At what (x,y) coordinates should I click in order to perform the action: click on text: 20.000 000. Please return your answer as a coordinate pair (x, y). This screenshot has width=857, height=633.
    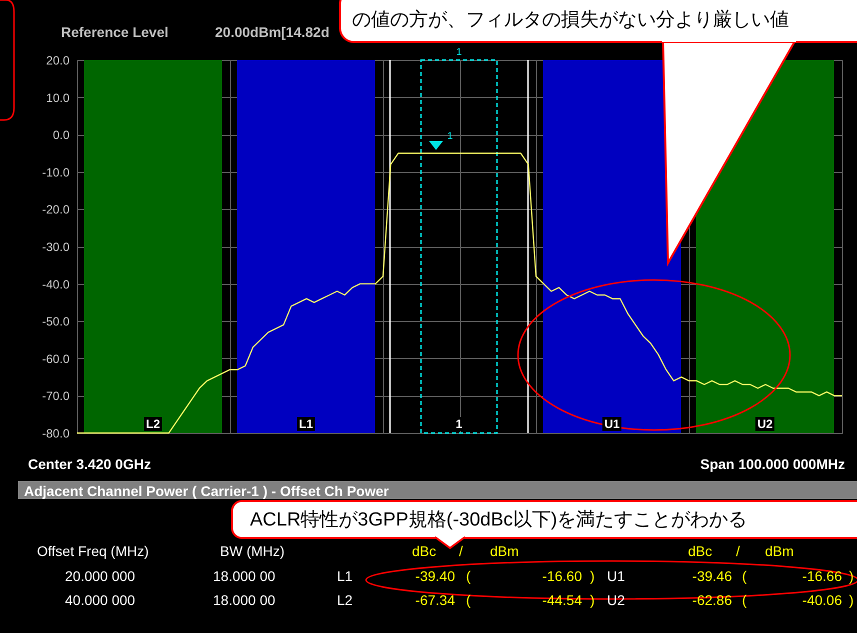
    Looking at the image, I should click on (100, 576).